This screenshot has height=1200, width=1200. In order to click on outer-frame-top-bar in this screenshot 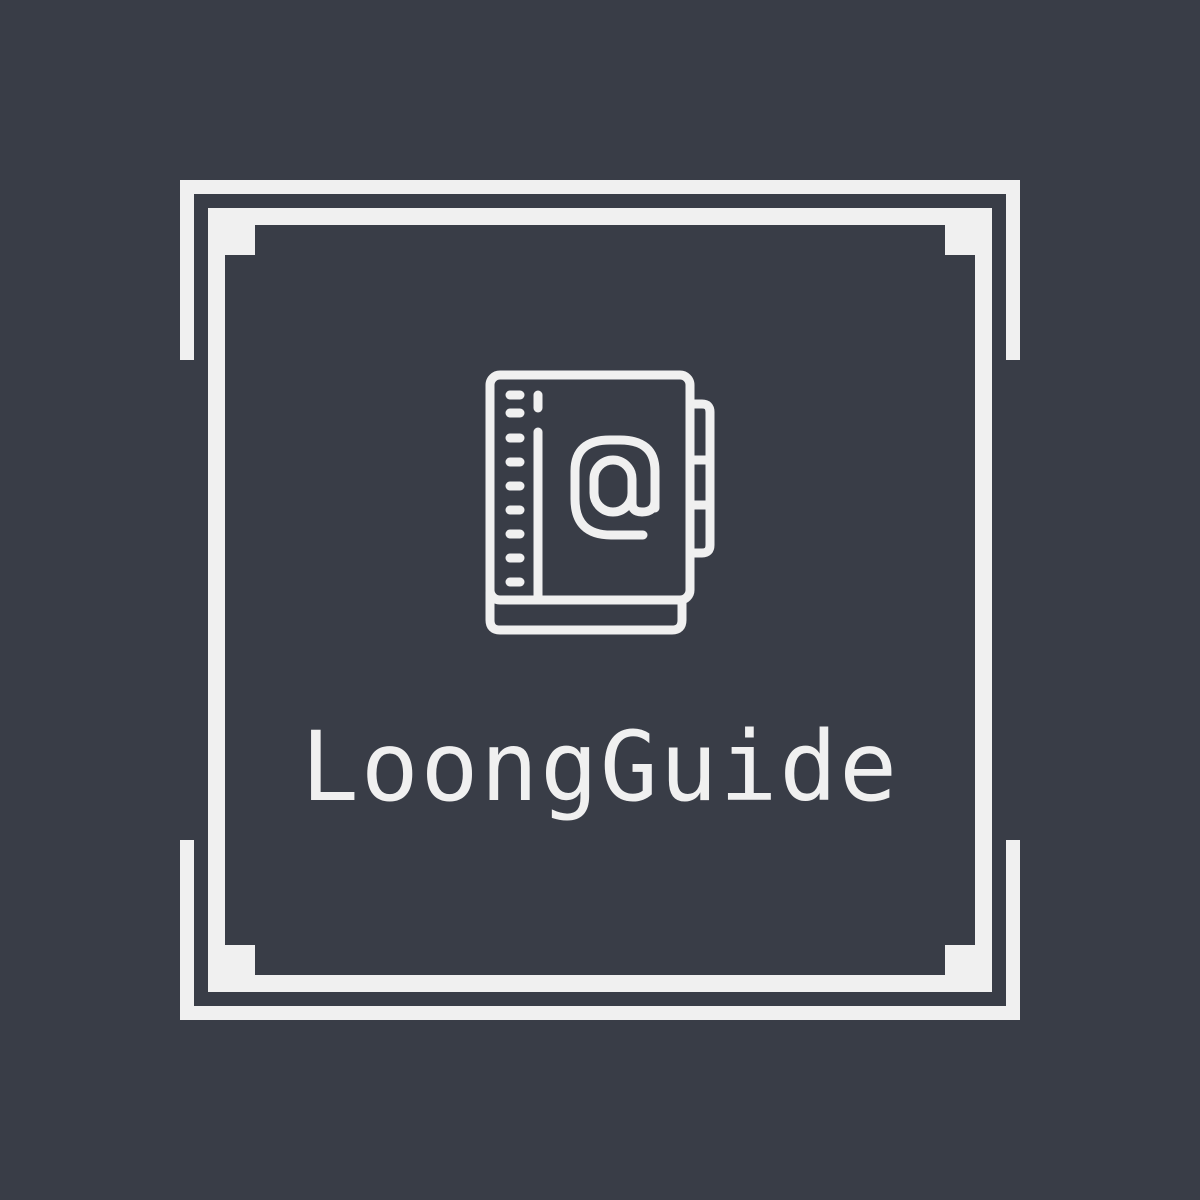, I will do `click(600, 187)`.